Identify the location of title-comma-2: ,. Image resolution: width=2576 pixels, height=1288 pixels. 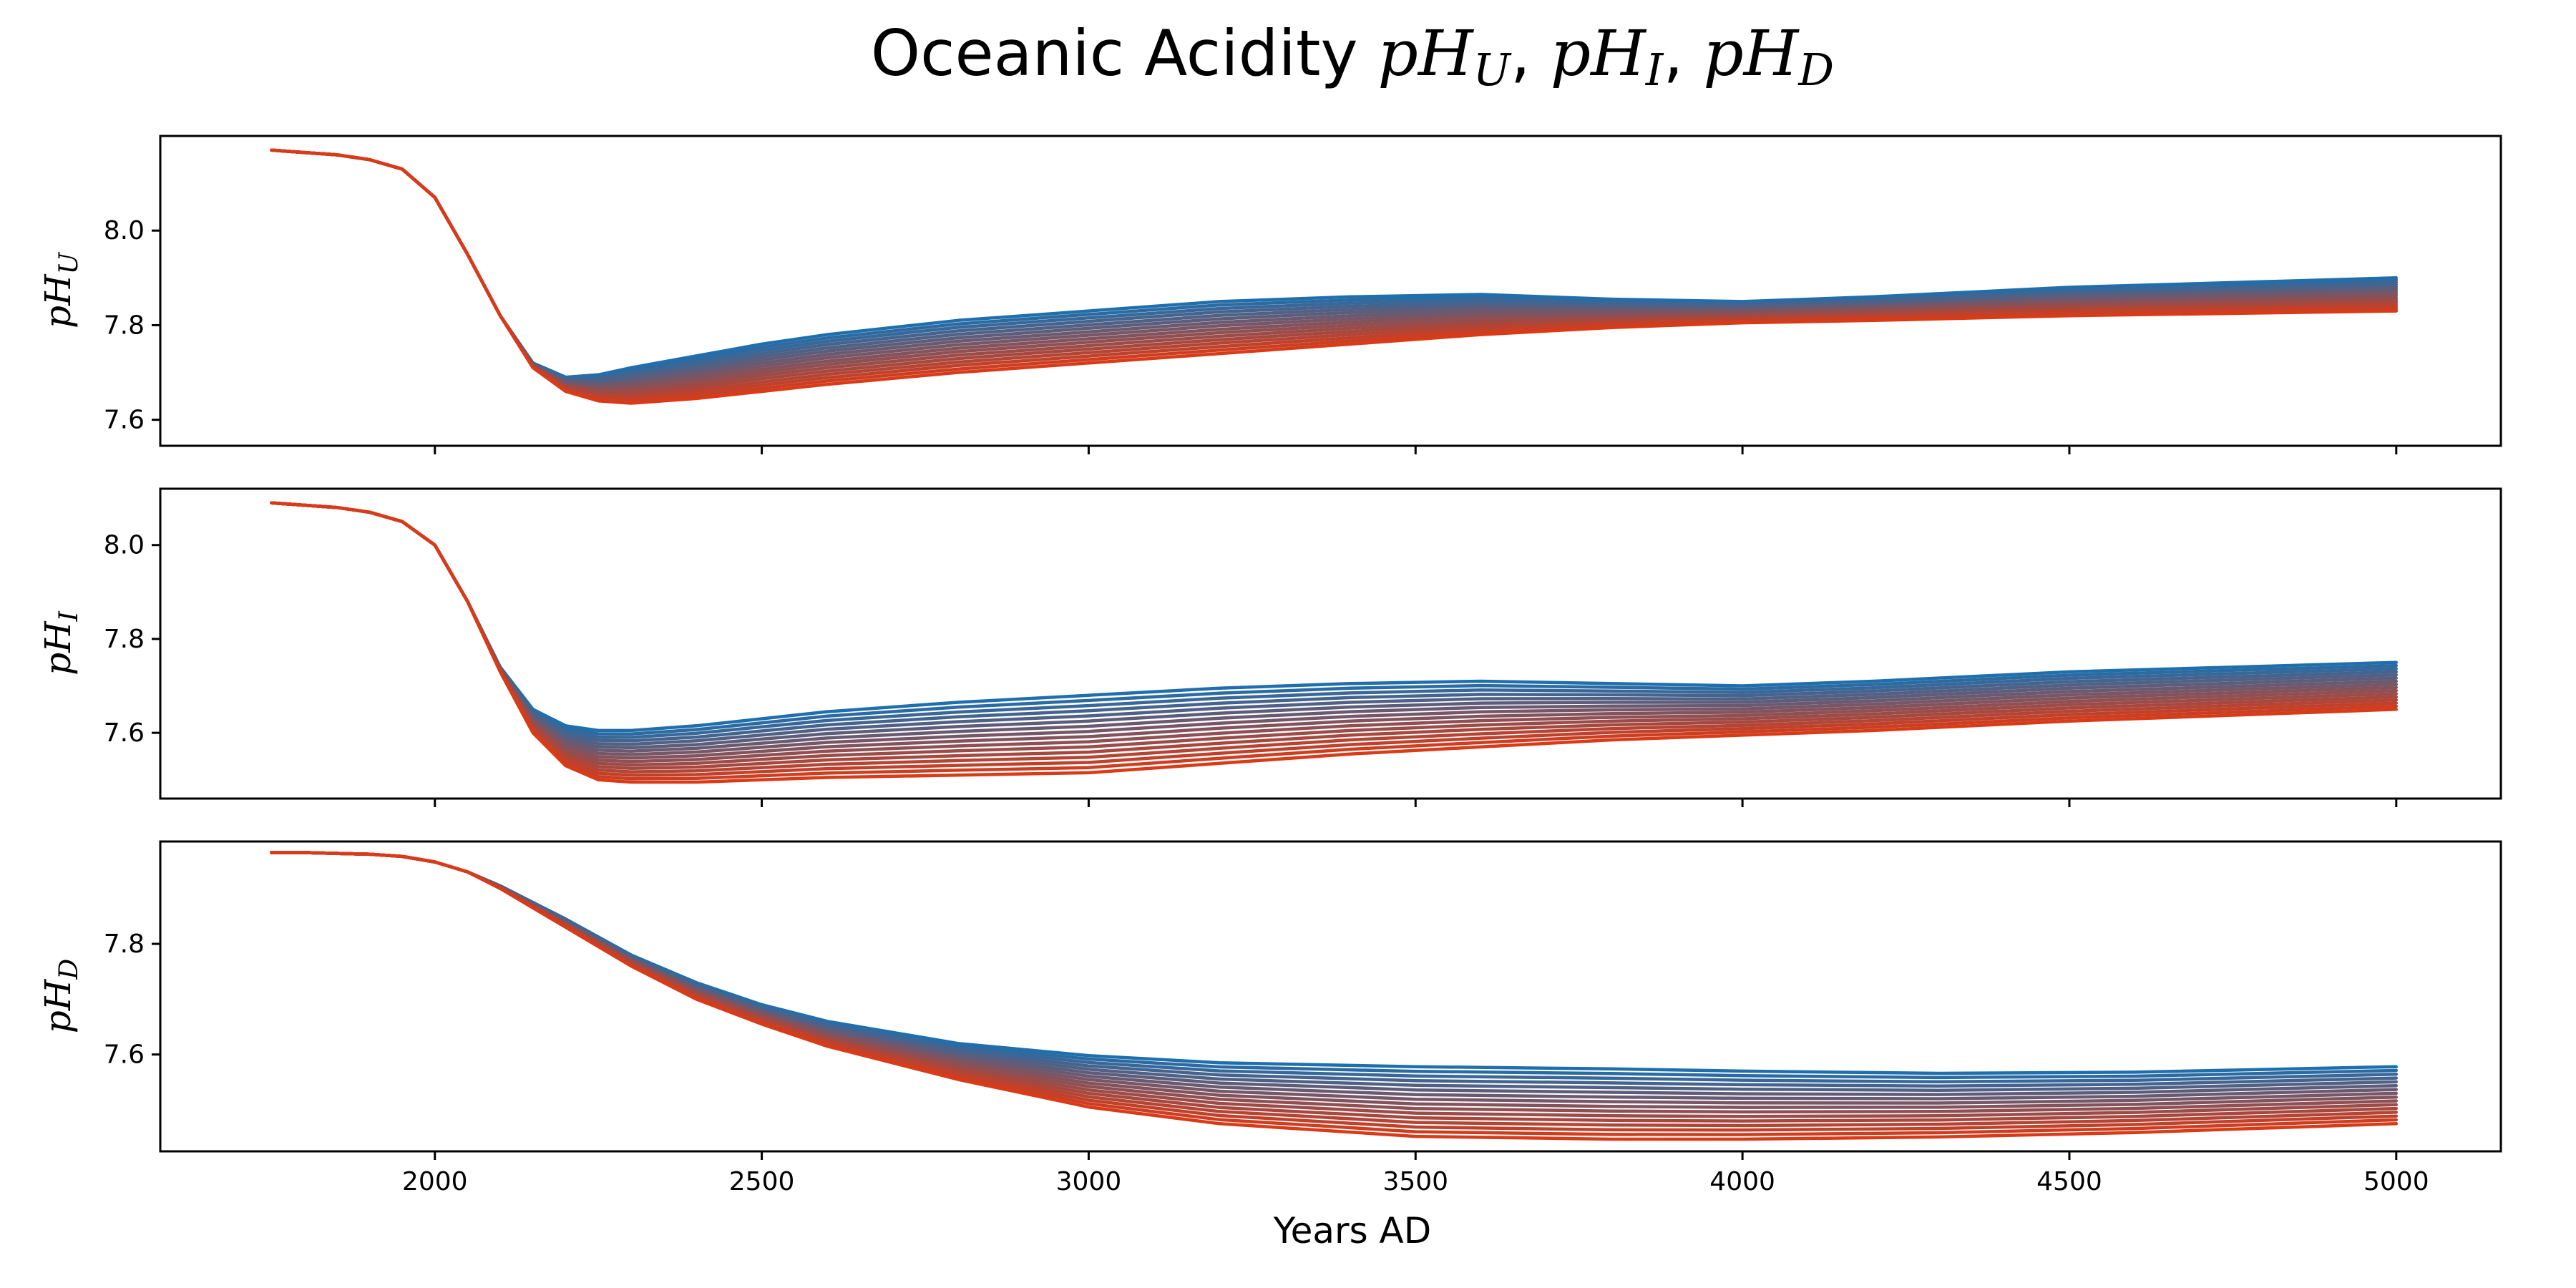
(1683, 53).